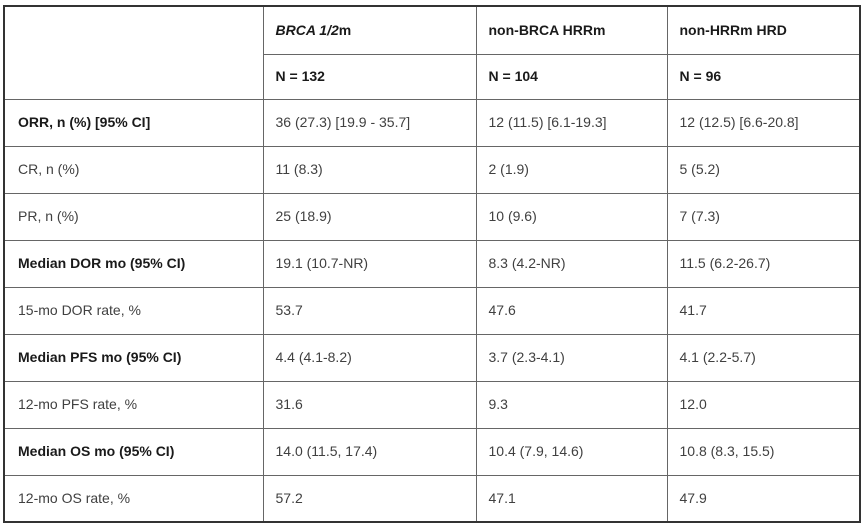 The height and width of the screenshot is (530, 862). I want to click on table-row: 15-mo DOR rate, % 53.7 47.6 41.7, so click(432, 310).